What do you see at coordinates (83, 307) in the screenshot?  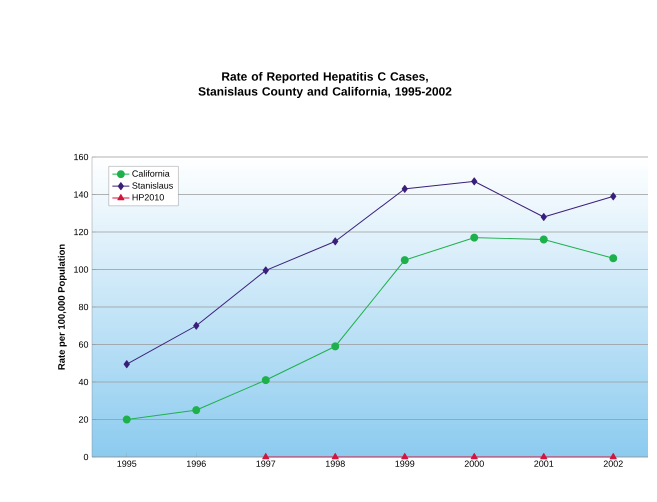 I see `y-tick-label: 80` at bounding box center [83, 307].